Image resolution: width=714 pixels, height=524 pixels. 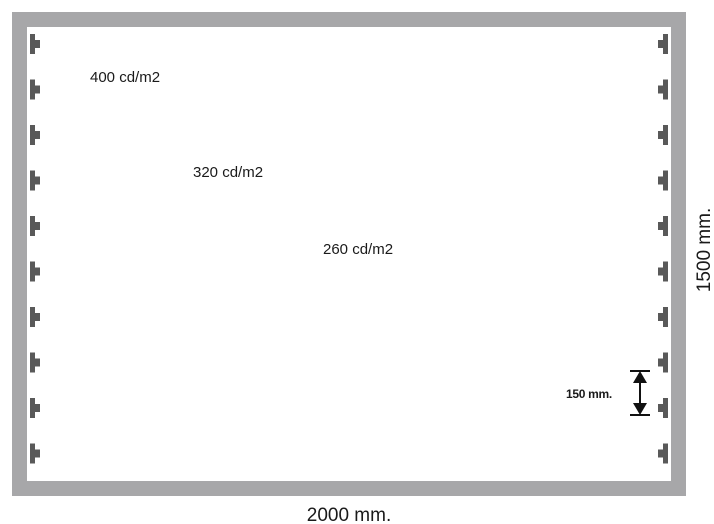 What do you see at coordinates (589, 394) in the screenshot?
I see `spacing-label: 150 mm.` at bounding box center [589, 394].